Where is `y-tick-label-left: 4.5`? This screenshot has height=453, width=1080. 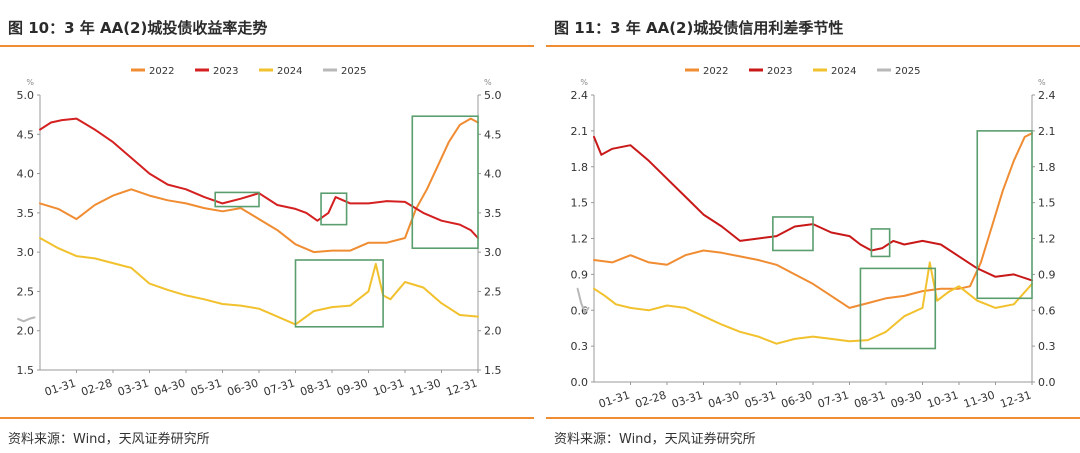
y-tick-label-left: 4.5 is located at coordinates (26, 134).